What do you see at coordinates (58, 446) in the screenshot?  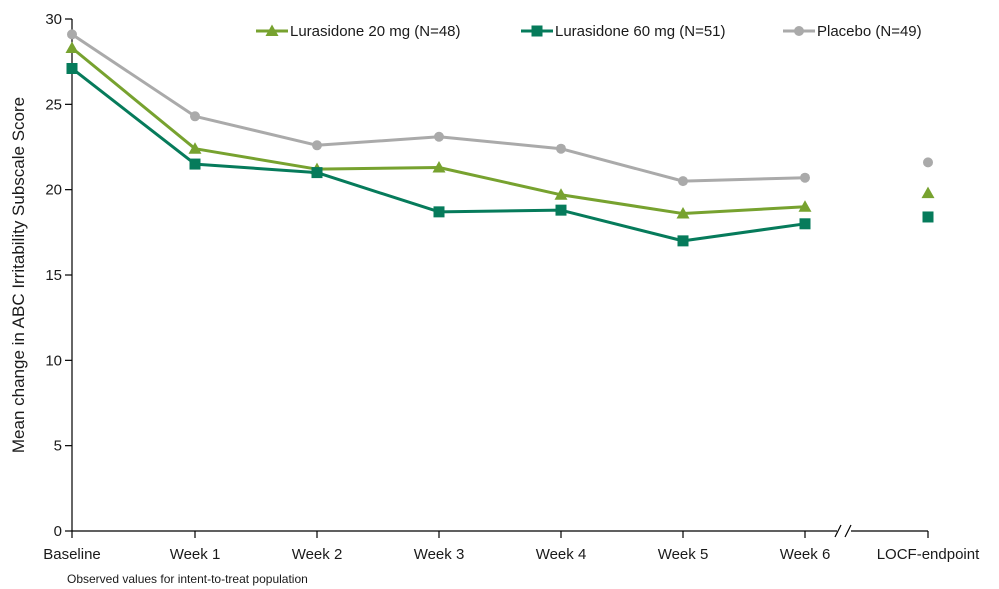 I see `y-tick-label: 5` at bounding box center [58, 446].